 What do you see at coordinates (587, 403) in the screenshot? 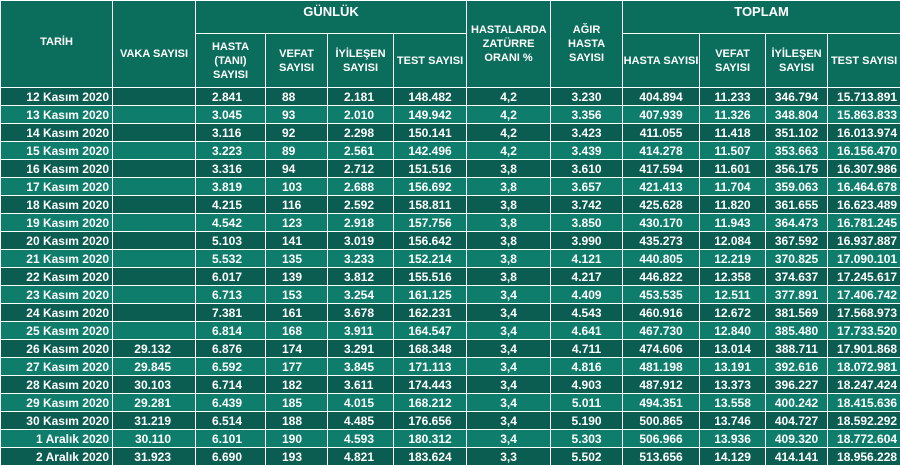
I see `cell-critical-patients: 5.011` at bounding box center [587, 403].